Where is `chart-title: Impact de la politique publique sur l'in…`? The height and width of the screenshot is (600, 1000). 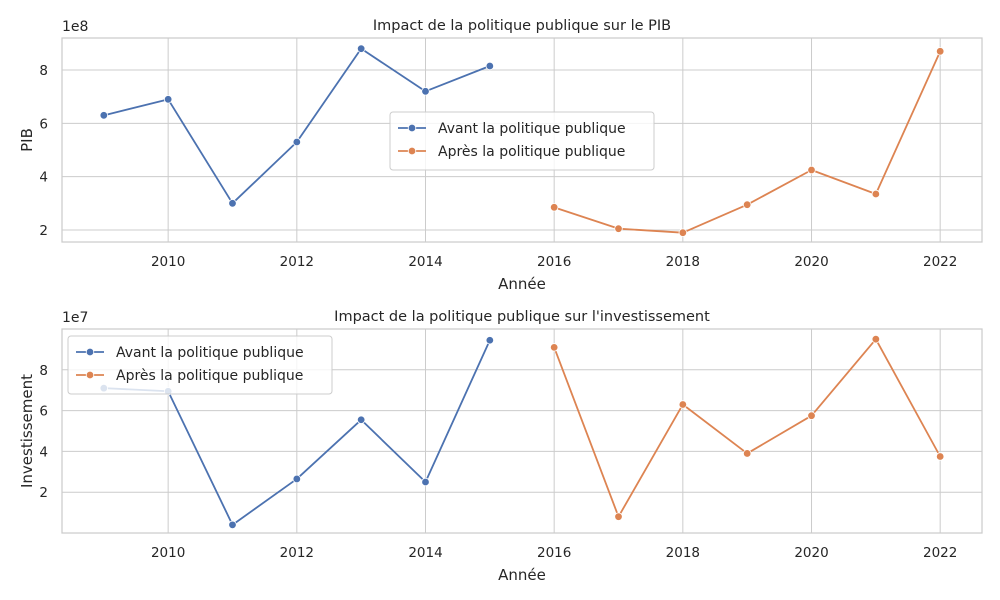 chart-title: Impact de la politique publique sur l'in… is located at coordinates (522, 317).